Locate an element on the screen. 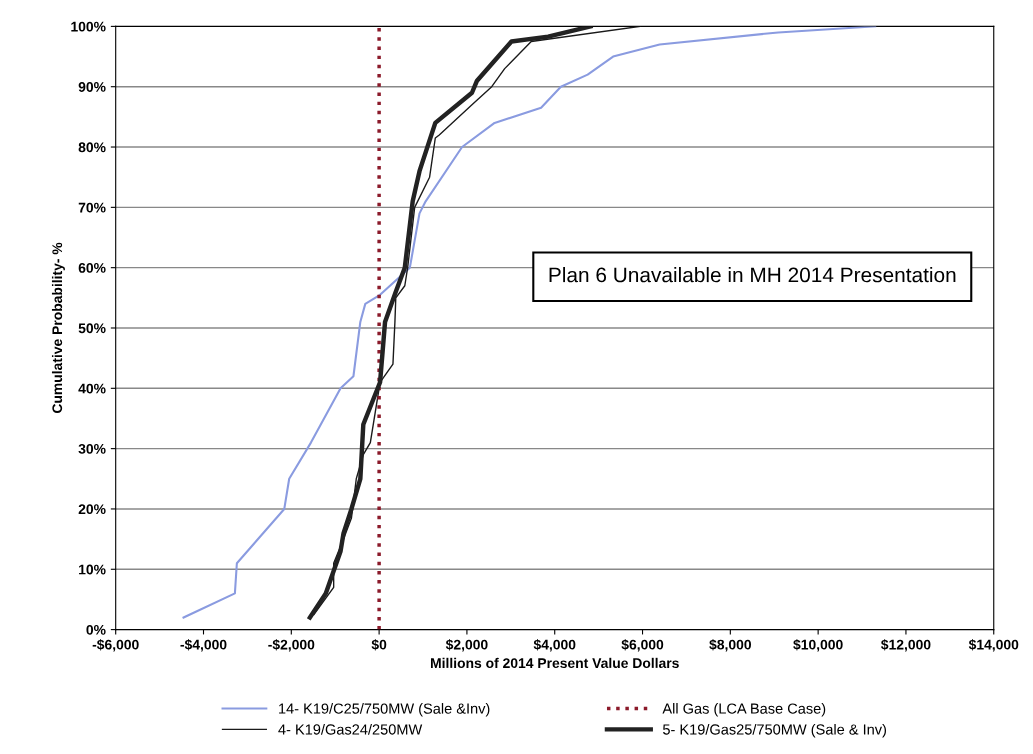 The width and height of the screenshot is (1033, 754). legend-label: 14- K19/C25/750MW (Sale &Inv) is located at coordinates (384, 710).